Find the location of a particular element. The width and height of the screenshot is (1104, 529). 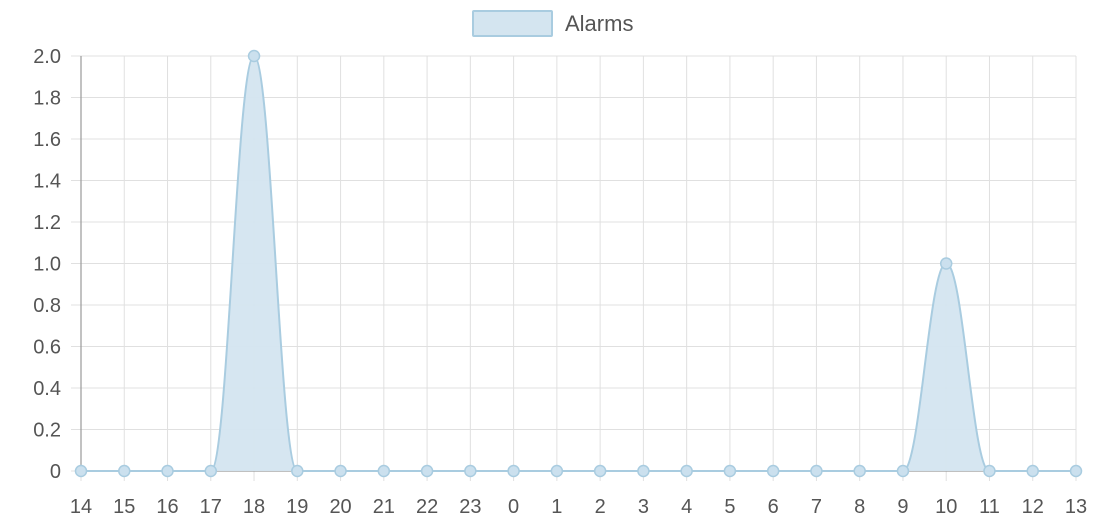

x-tick-label: 3 is located at coordinates (643, 507).